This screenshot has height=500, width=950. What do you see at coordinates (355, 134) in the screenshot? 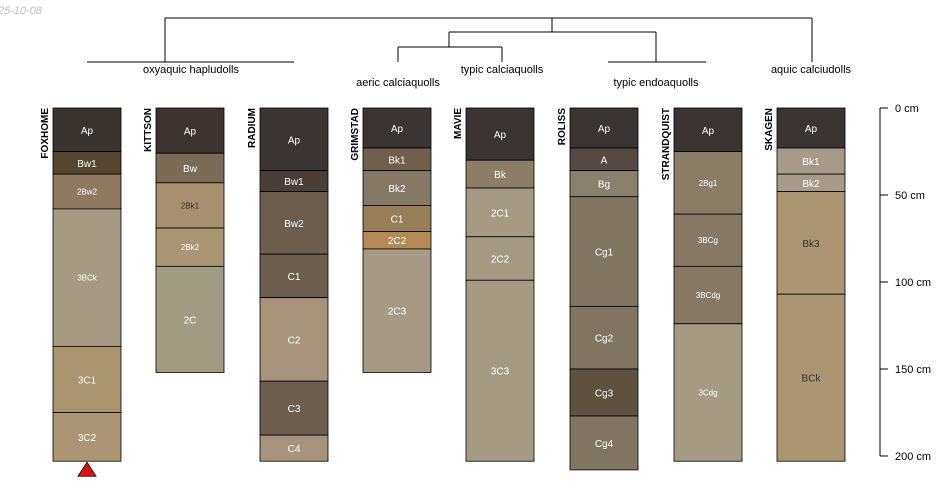
I see `profile-name-label: GRIMSTAD` at bounding box center [355, 134].